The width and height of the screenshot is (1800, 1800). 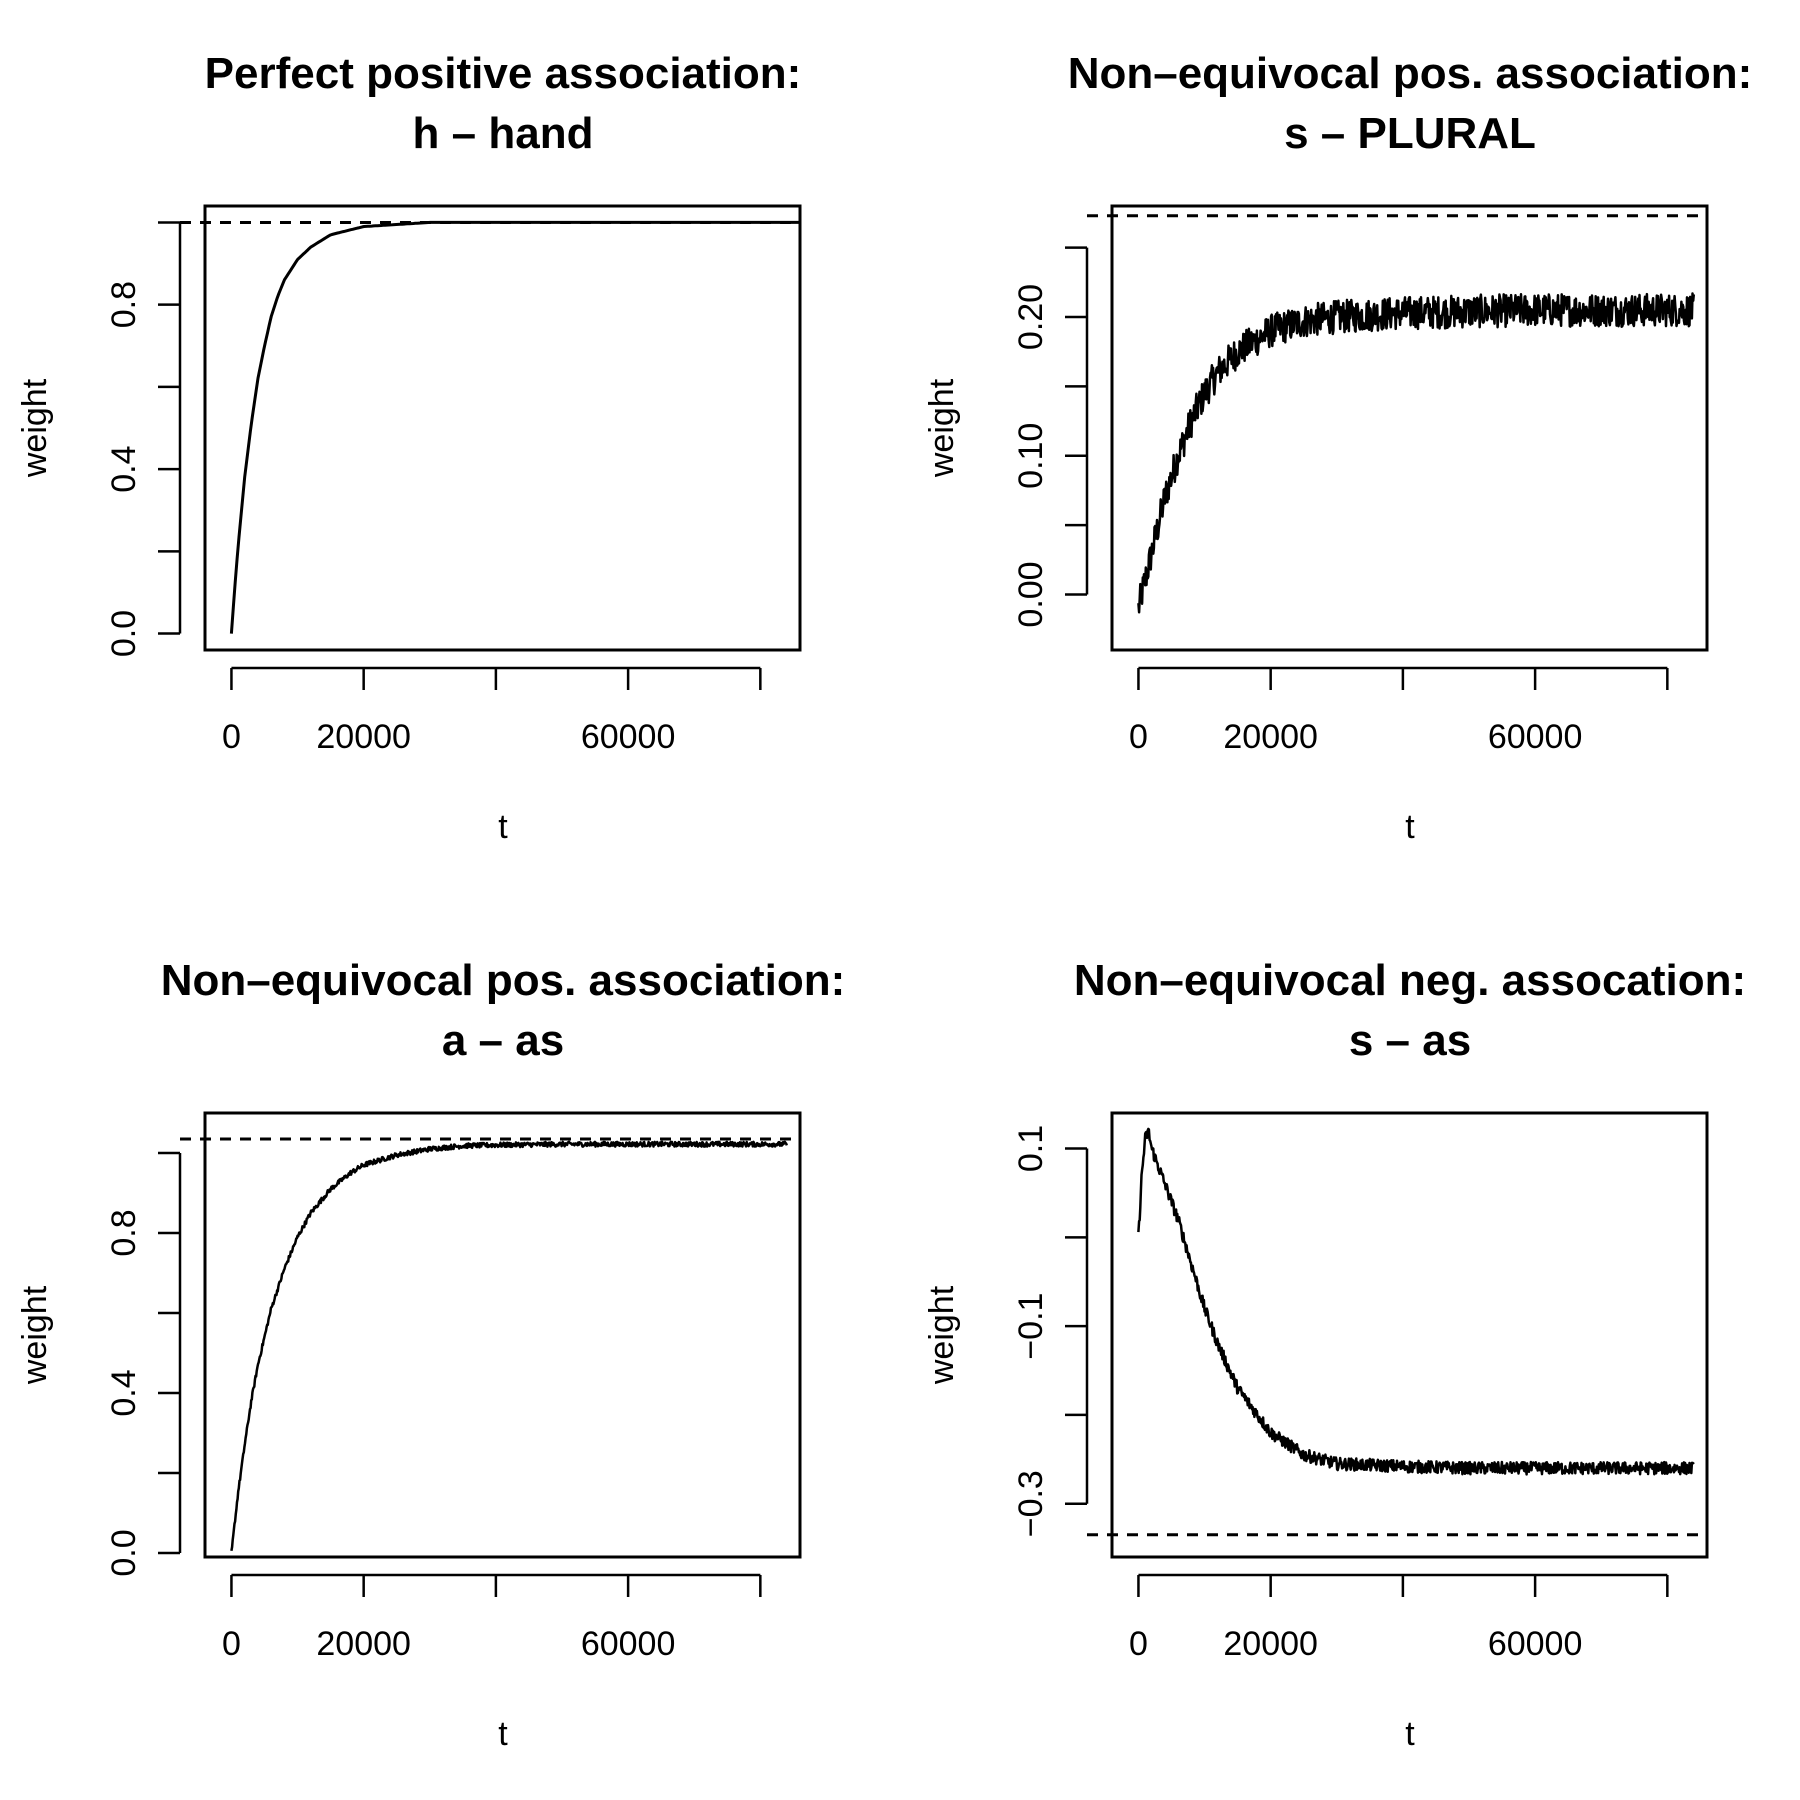 What do you see at coordinates (1031, 317) in the screenshot?
I see `y-tick-label: 0.20` at bounding box center [1031, 317].